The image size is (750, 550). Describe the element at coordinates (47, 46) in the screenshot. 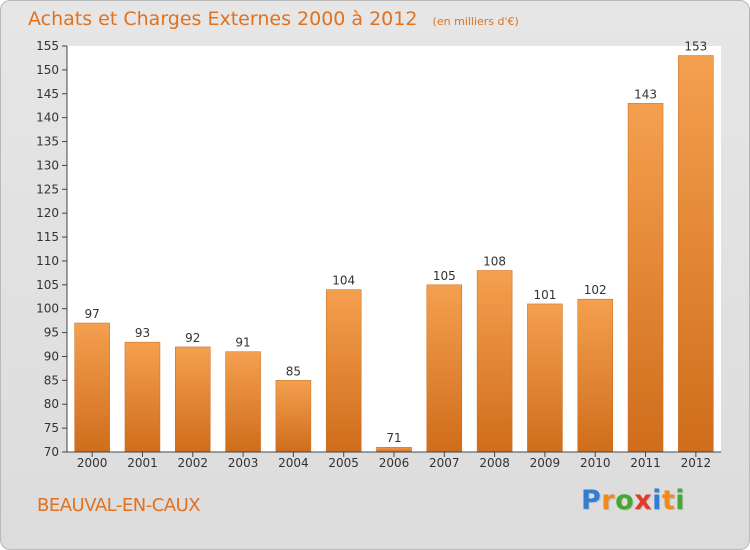

I see `y-tick-label: 155` at that location.